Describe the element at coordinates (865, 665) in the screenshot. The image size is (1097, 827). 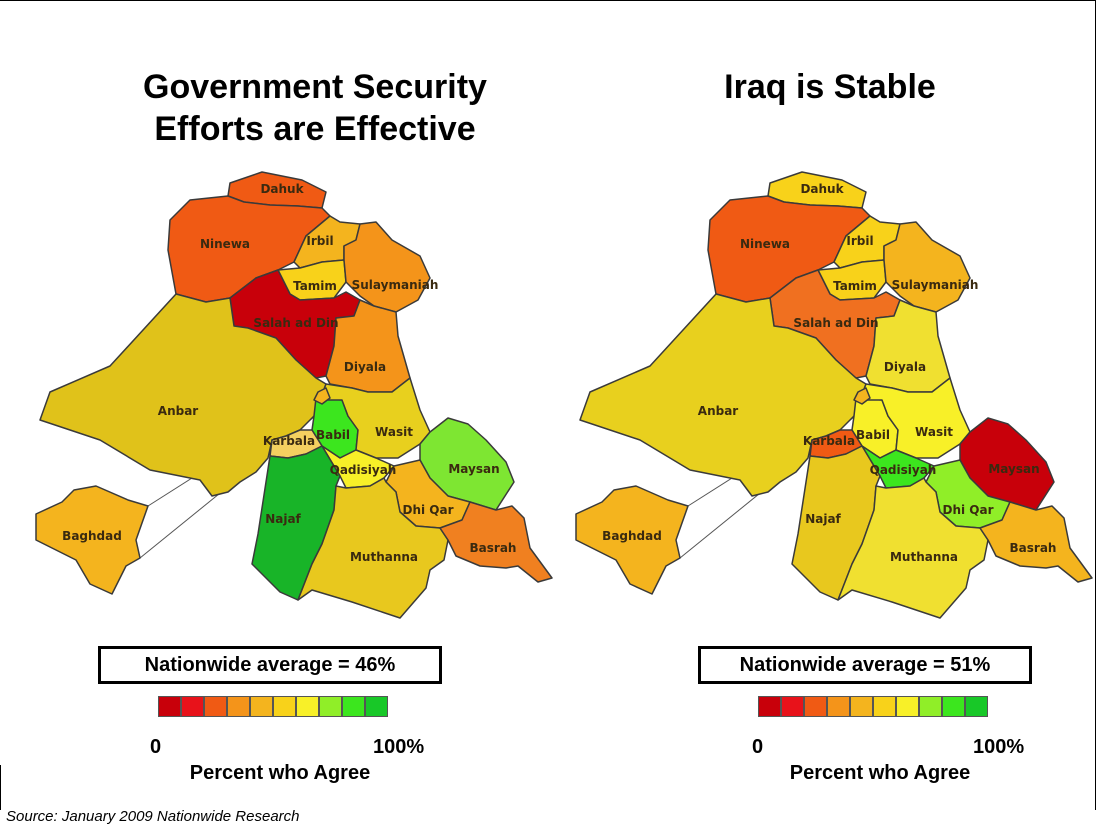
I see `right-nationwide-average: Nationwide average = 51%` at that location.